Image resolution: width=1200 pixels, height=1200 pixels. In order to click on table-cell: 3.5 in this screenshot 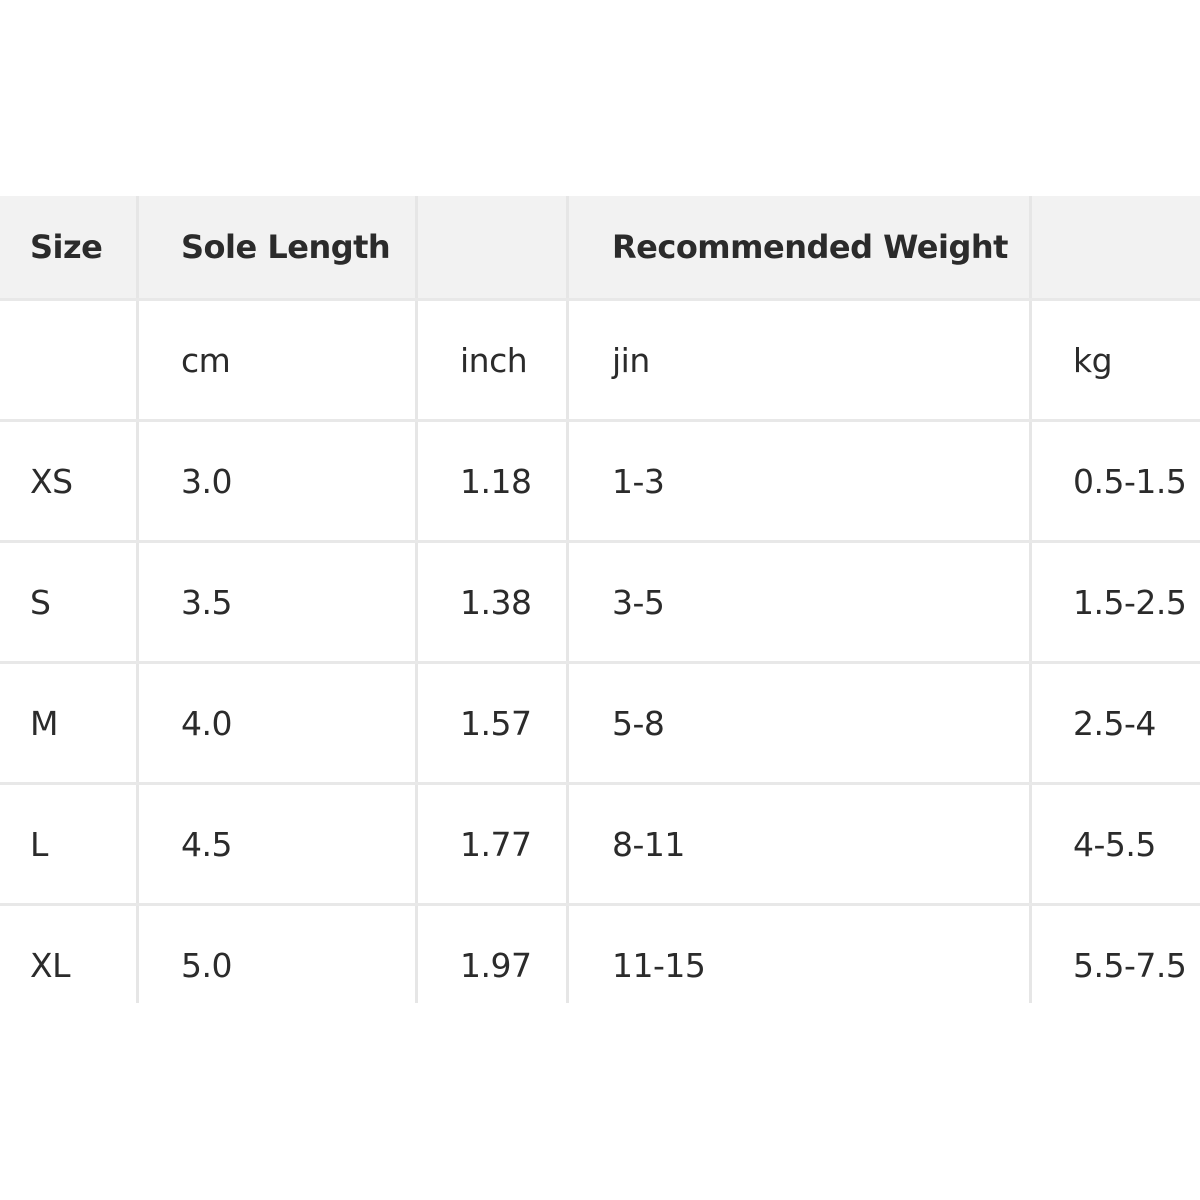, I will do `click(278, 602)`.